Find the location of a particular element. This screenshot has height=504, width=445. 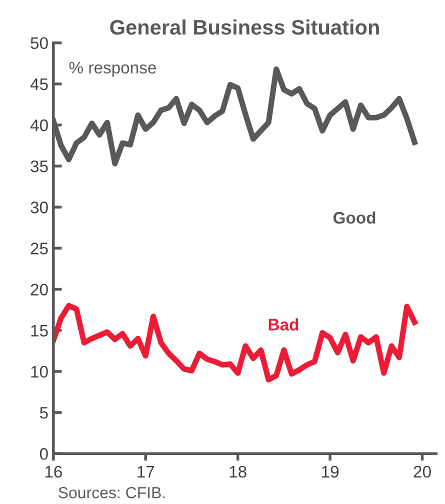

y-axis-title: % response is located at coordinates (112, 69).